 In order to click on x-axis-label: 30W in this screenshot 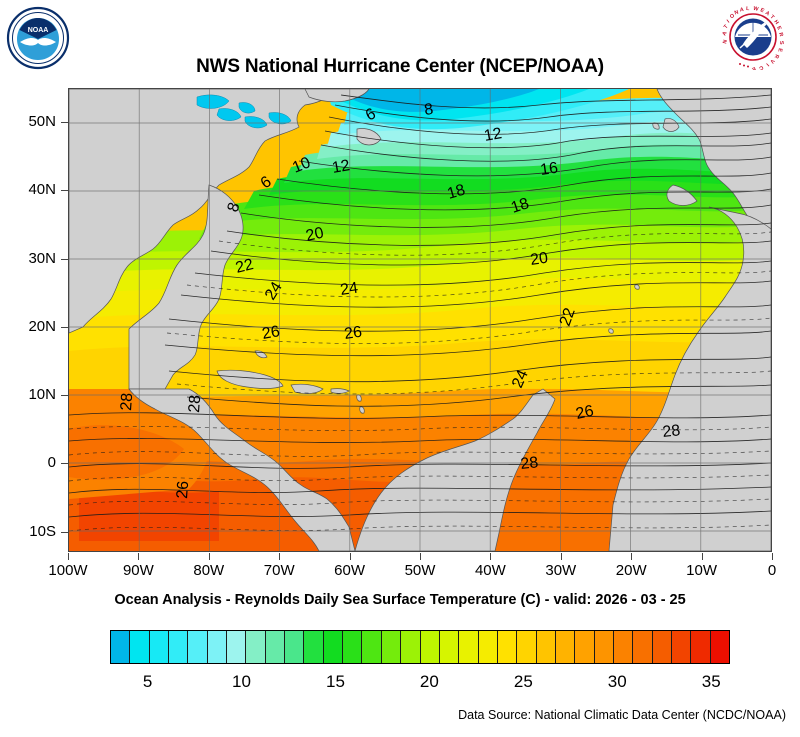, I will do `click(561, 570)`.